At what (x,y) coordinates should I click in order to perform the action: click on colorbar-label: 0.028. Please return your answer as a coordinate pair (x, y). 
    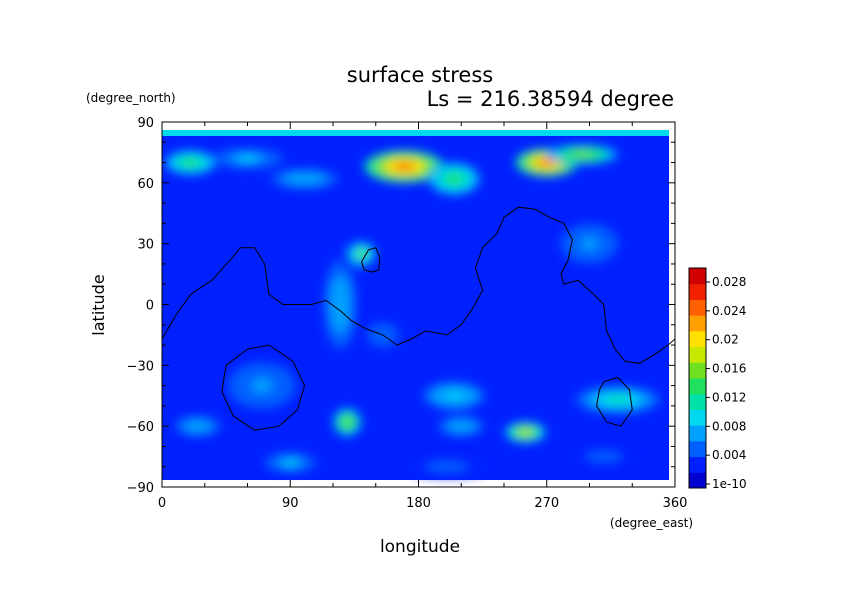
    Looking at the image, I should click on (729, 282).